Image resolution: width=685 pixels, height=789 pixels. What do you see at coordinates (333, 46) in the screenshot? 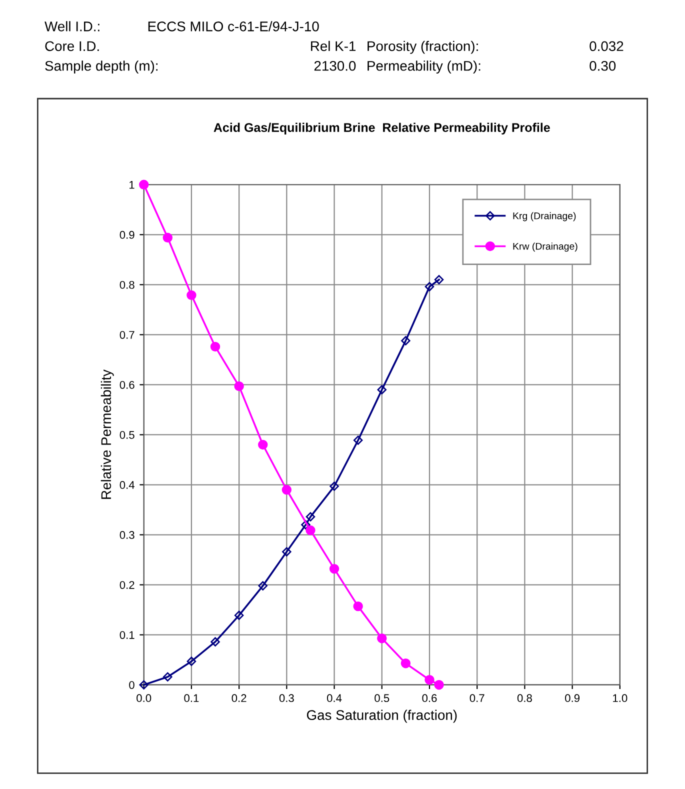
I see `text: Rel K-1` at bounding box center [333, 46].